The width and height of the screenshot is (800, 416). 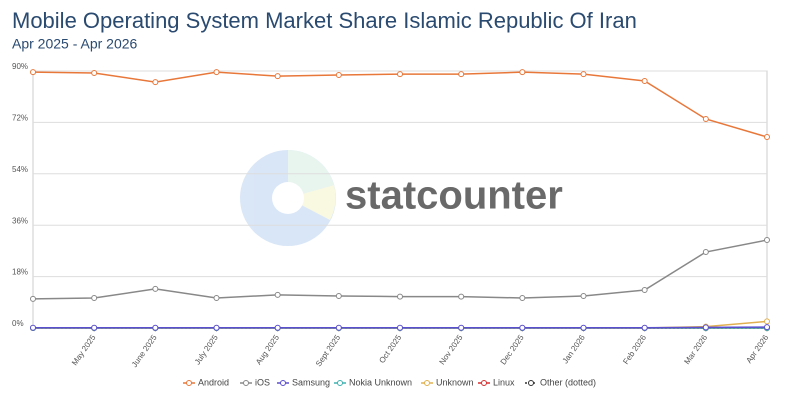 What do you see at coordinates (311, 382) in the screenshot?
I see `legend-label: Samsung` at bounding box center [311, 382].